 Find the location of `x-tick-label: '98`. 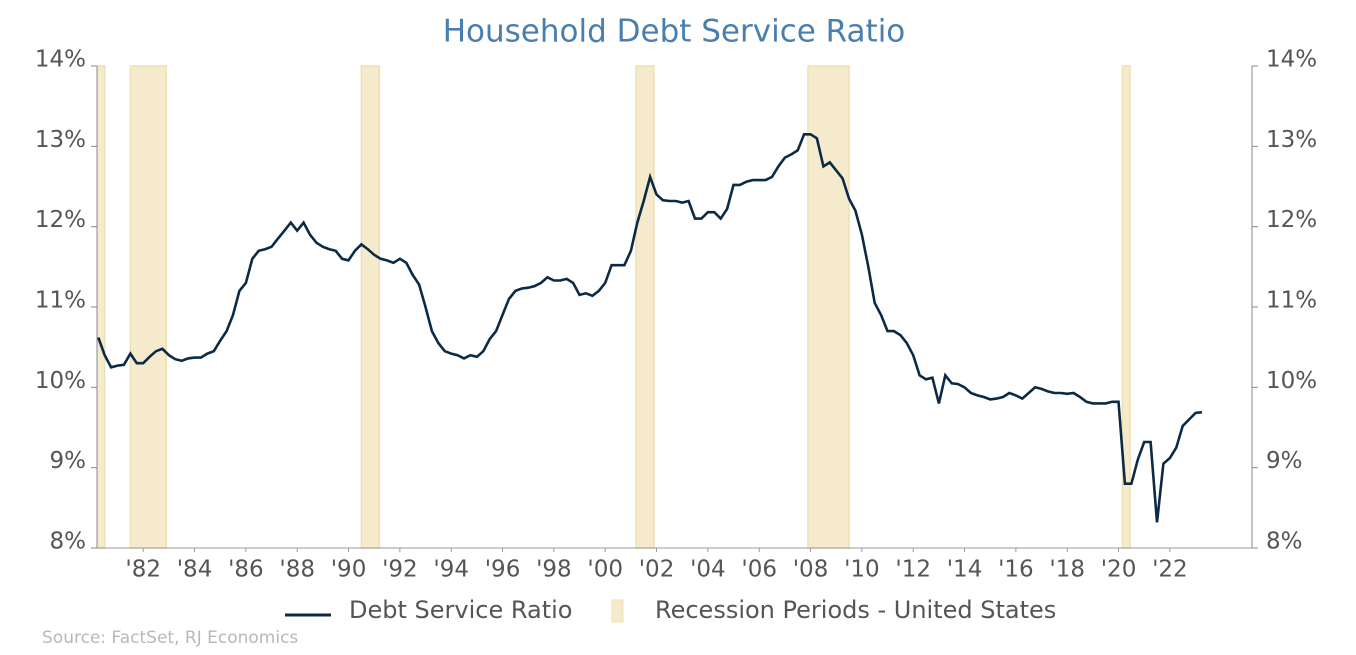

x-tick-label: '98 is located at coordinates (554, 570).